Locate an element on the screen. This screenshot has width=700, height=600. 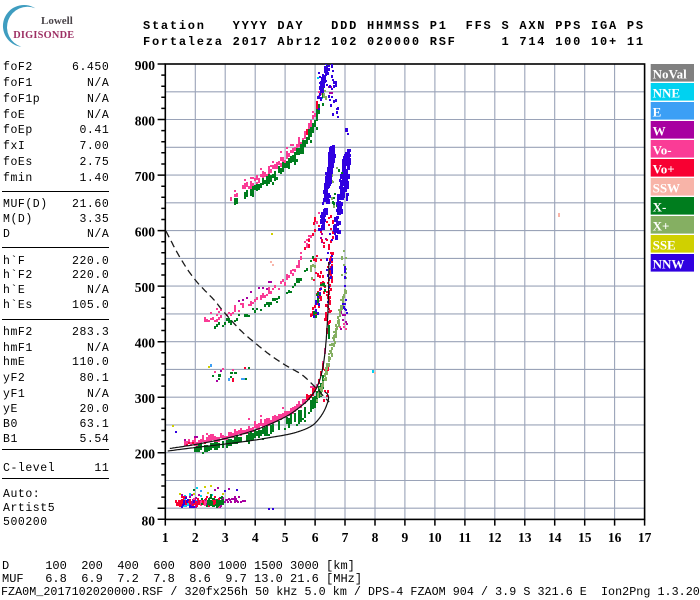
svg-text: 1 is located at coordinates (165, 537).